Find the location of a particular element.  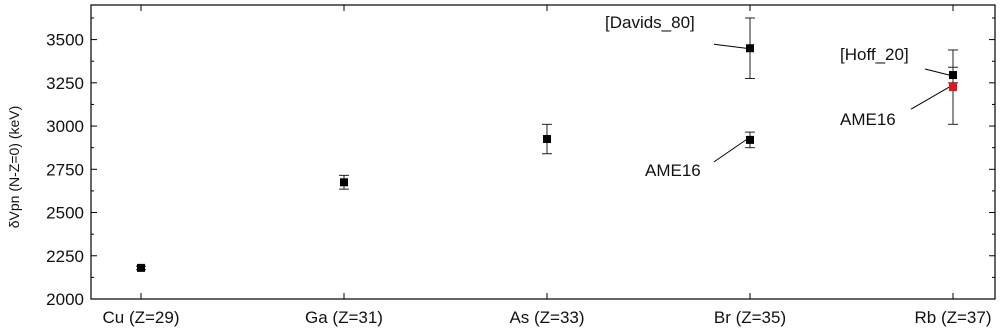

x-tick-label: Br (Z=35) is located at coordinates (750, 317).